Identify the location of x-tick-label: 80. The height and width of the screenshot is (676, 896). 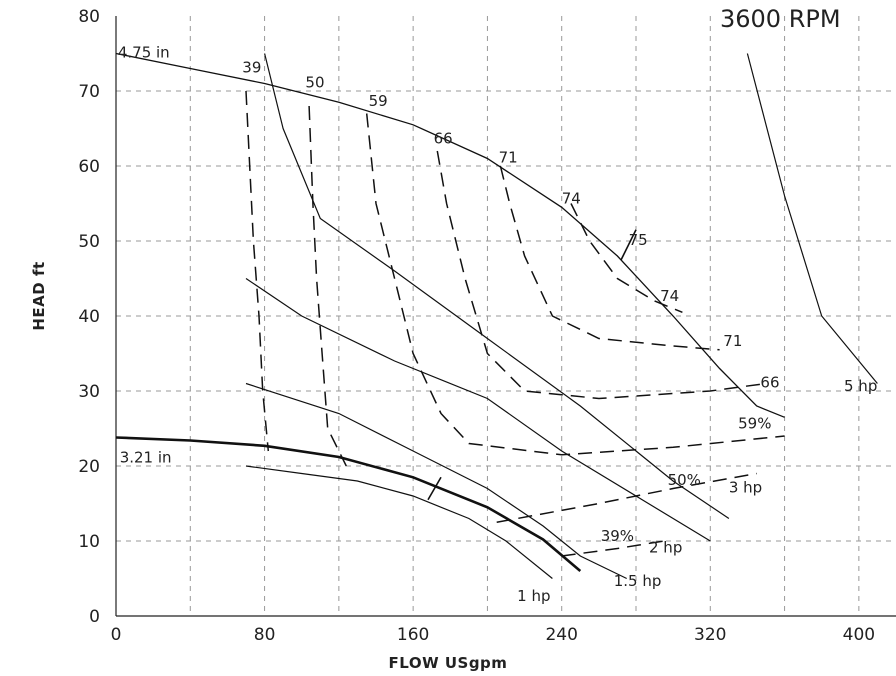
(265, 635).